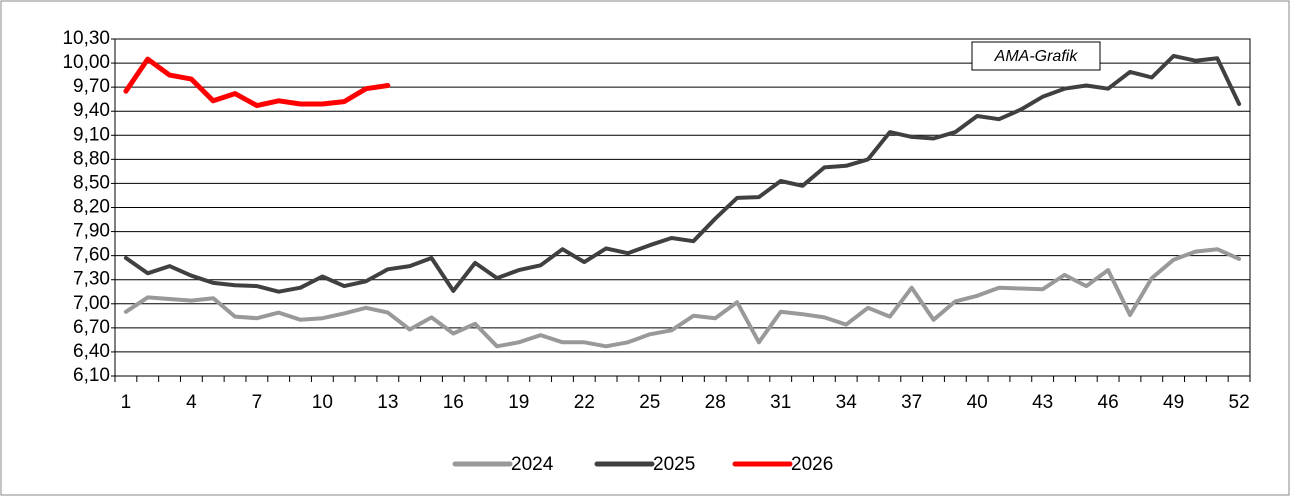 The width and height of the screenshot is (1290, 501). I want to click on y-tick-label: 7,60, so click(91, 255).